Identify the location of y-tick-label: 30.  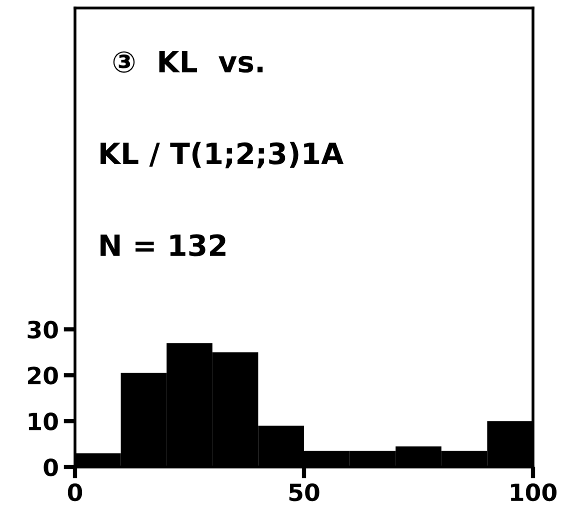
(43, 329).